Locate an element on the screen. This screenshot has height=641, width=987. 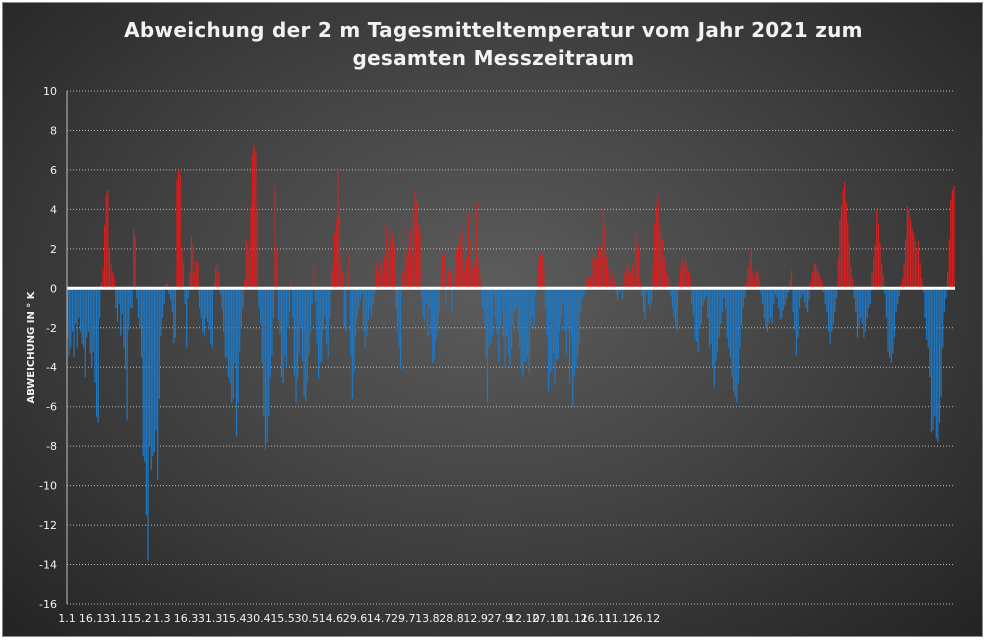
y-tick-label: 8 is located at coordinates (53, 130).